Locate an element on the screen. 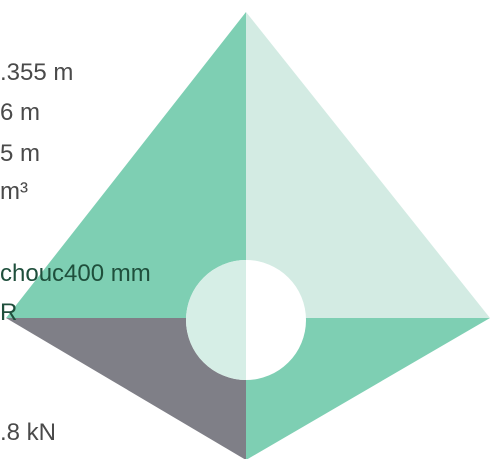 The width and height of the screenshot is (491, 459). text-line-5: chouc400 mm is located at coordinates (75, 273).